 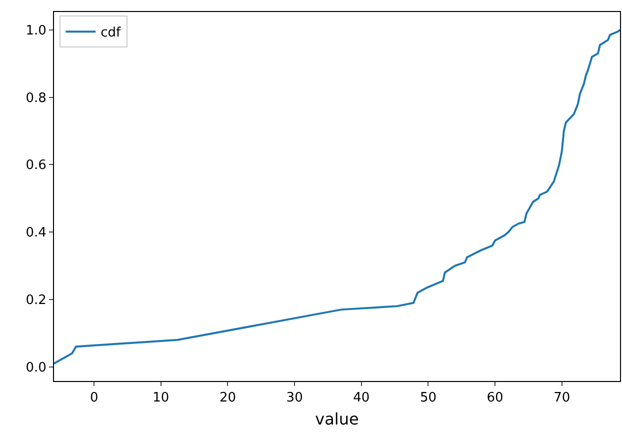 What do you see at coordinates (294, 398) in the screenshot?
I see `x-tick-label: 30` at bounding box center [294, 398].